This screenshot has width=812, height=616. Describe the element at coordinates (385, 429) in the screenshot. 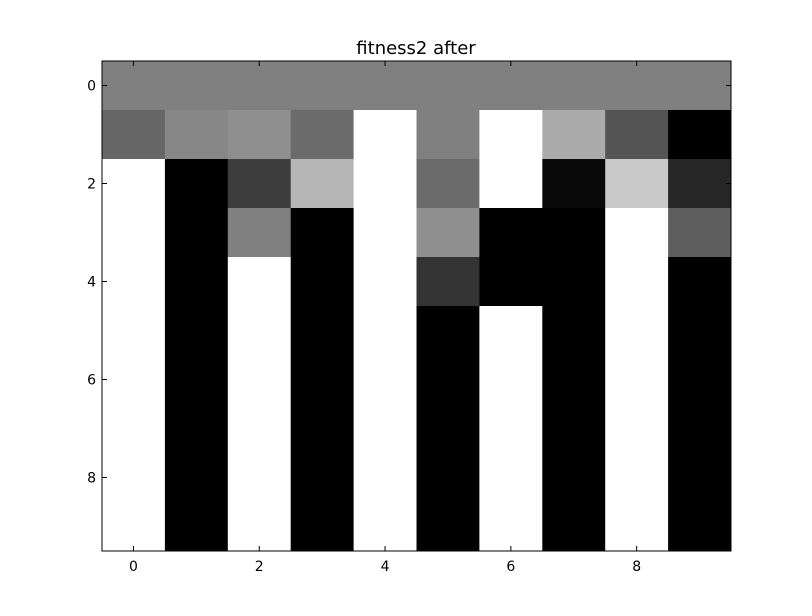

I see `heatmap-cell-r7-c4` at that location.